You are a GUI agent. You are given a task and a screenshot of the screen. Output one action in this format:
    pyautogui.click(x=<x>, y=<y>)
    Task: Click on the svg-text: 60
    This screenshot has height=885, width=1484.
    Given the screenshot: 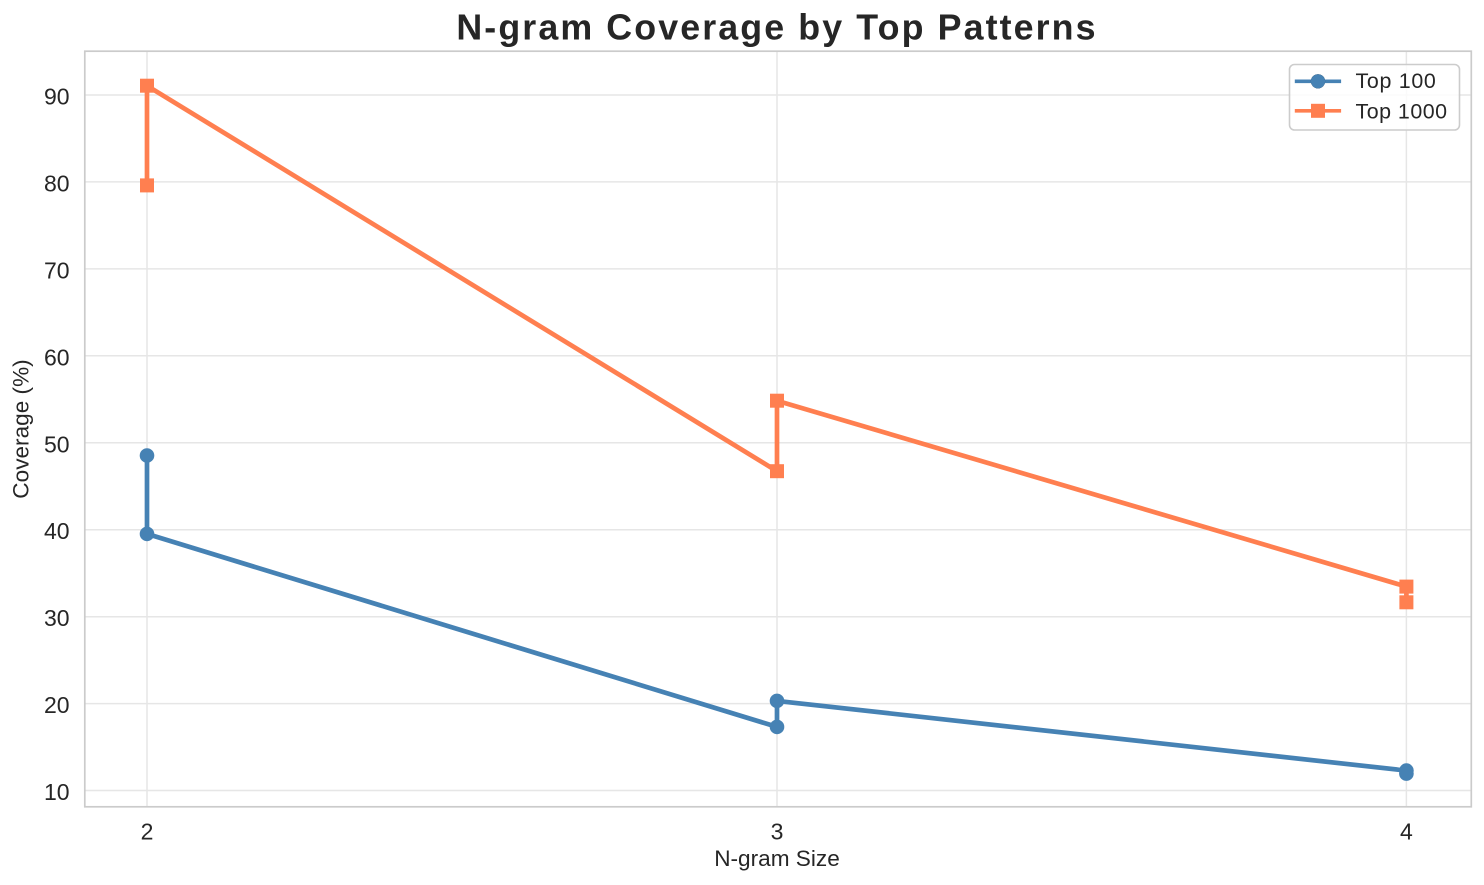 What is the action you would take?
    pyautogui.click(x=57, y=357)
    